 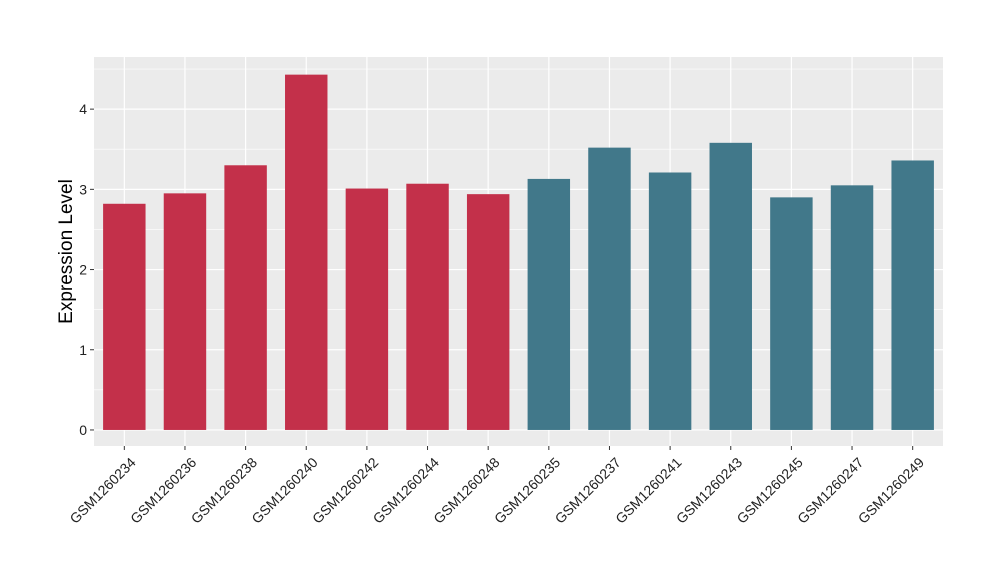 What do you see at coordinates (124, 316) in the screenshot?
I see `bar-GSM1260234` at bounding box center [124, 316].